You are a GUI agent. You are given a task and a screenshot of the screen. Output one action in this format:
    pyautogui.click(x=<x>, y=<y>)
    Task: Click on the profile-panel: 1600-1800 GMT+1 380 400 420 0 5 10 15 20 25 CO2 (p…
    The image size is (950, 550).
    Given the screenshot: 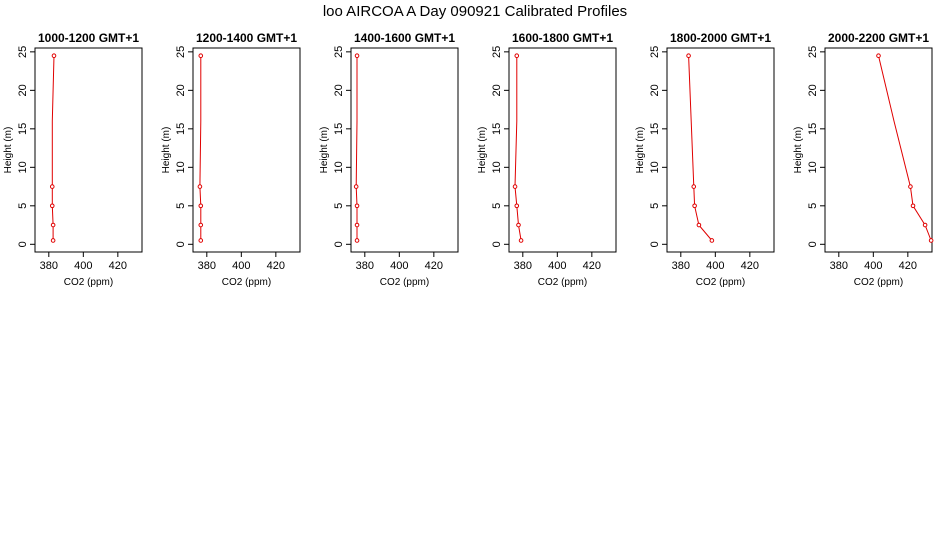 What is the action you would take?
    pyautogui.click(x=547, y=159)
    